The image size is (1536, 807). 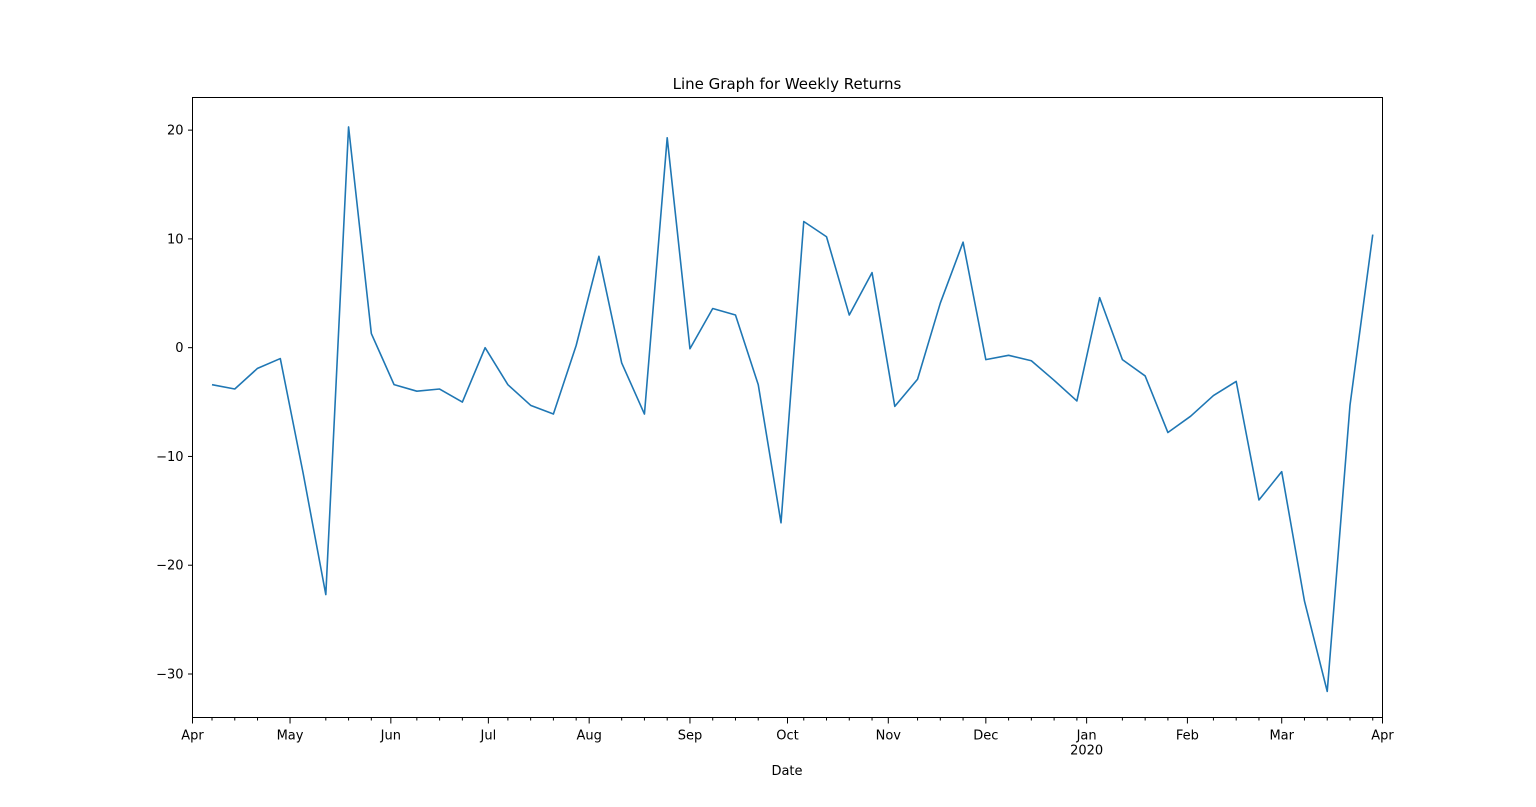 What do you see at coordinates (1281, 736) in the screenshot?
I see `x-tick-label: Mar` at bounding box center [1281, 736].